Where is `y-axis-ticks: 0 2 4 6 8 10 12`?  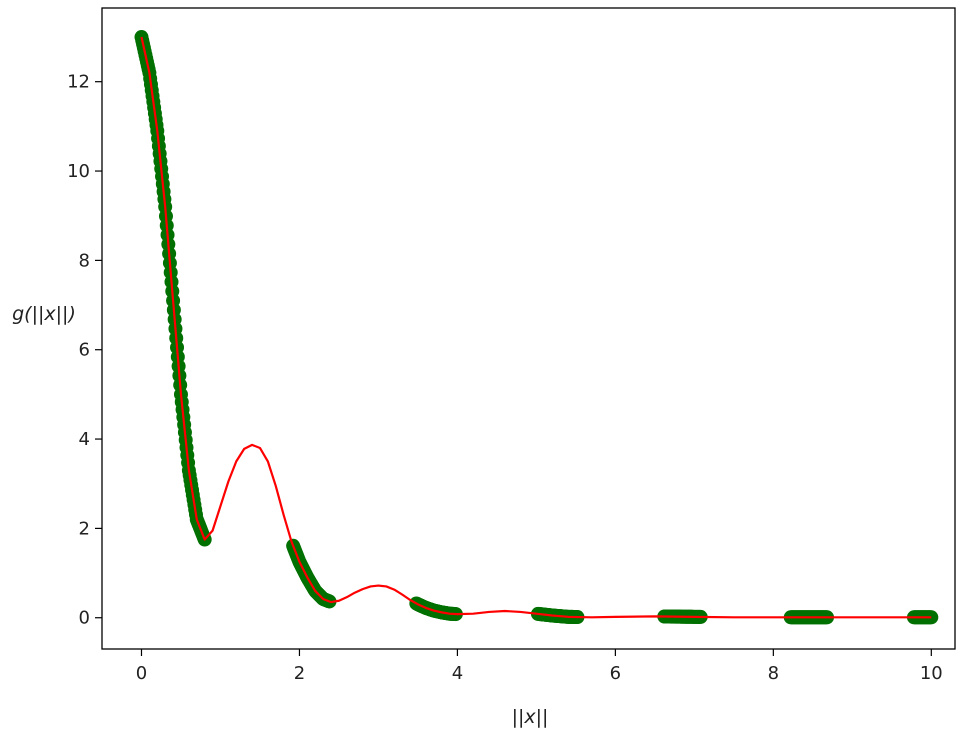 y-axis-ticks: 0 2 4 6 8 10 12 is located at coordinates (84, 350).